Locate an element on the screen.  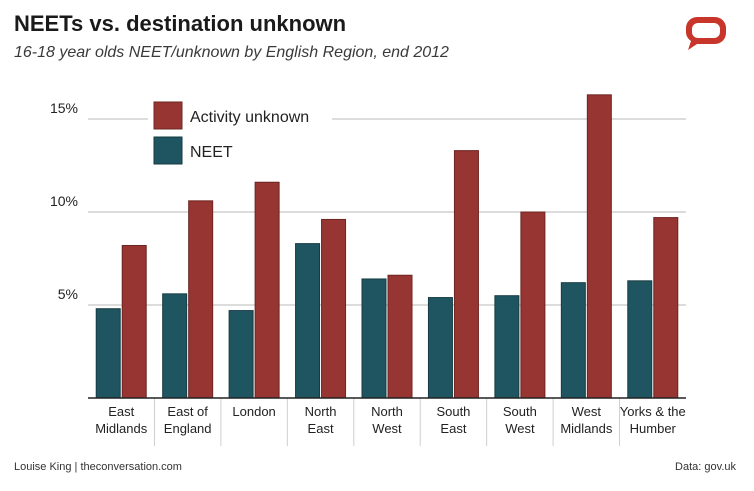
y-tick-label-15: 15% is located at coordinates (64, 108).